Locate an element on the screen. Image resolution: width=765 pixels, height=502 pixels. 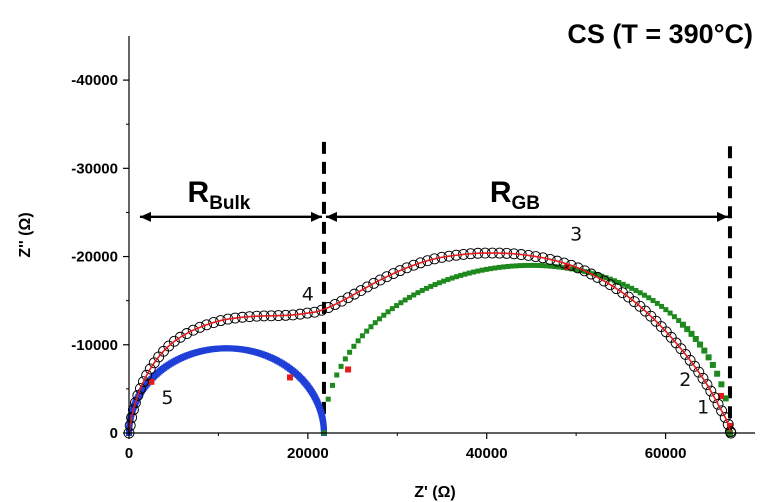
x-tick-label: 20000 is located at coordinates (308, 453).